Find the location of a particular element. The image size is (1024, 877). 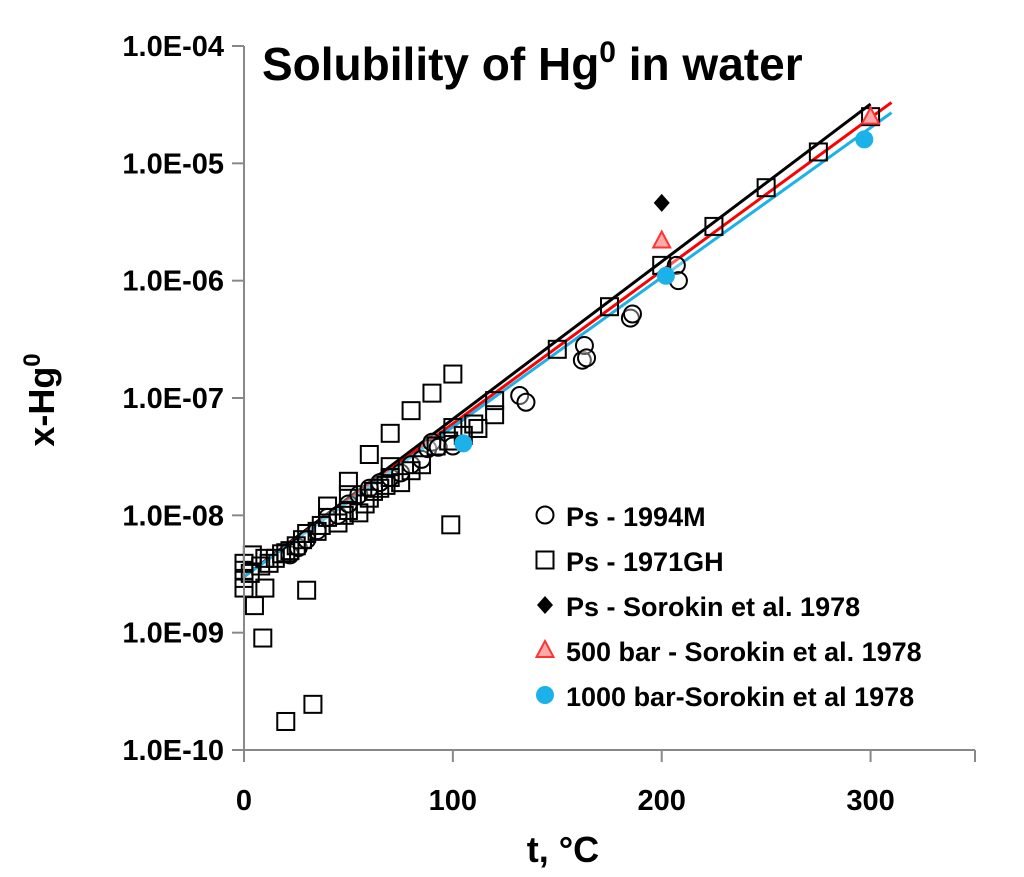

y-tick-label: 1.0E-09 is located at coordinates (173, 634).